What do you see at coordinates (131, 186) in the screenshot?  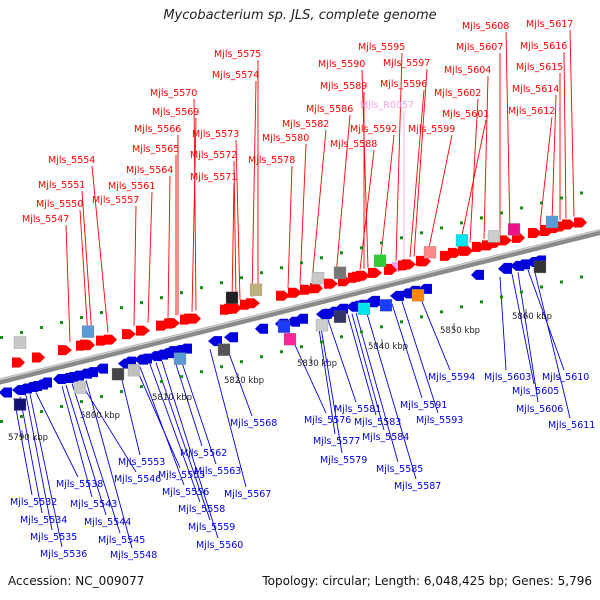 I see `gene-label-forward: Mjls_5561` at bounding box center [131, 186].